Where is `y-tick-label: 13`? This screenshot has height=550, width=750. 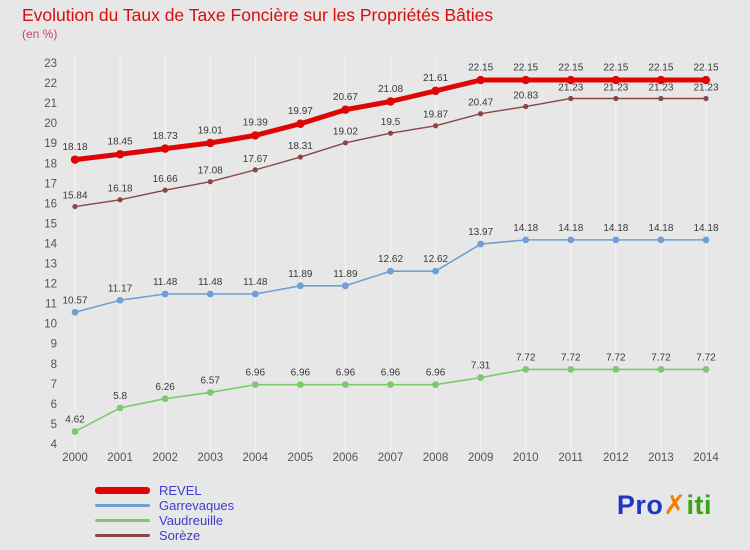 y-tick-label: 13 is located at coordinates (50, 265).